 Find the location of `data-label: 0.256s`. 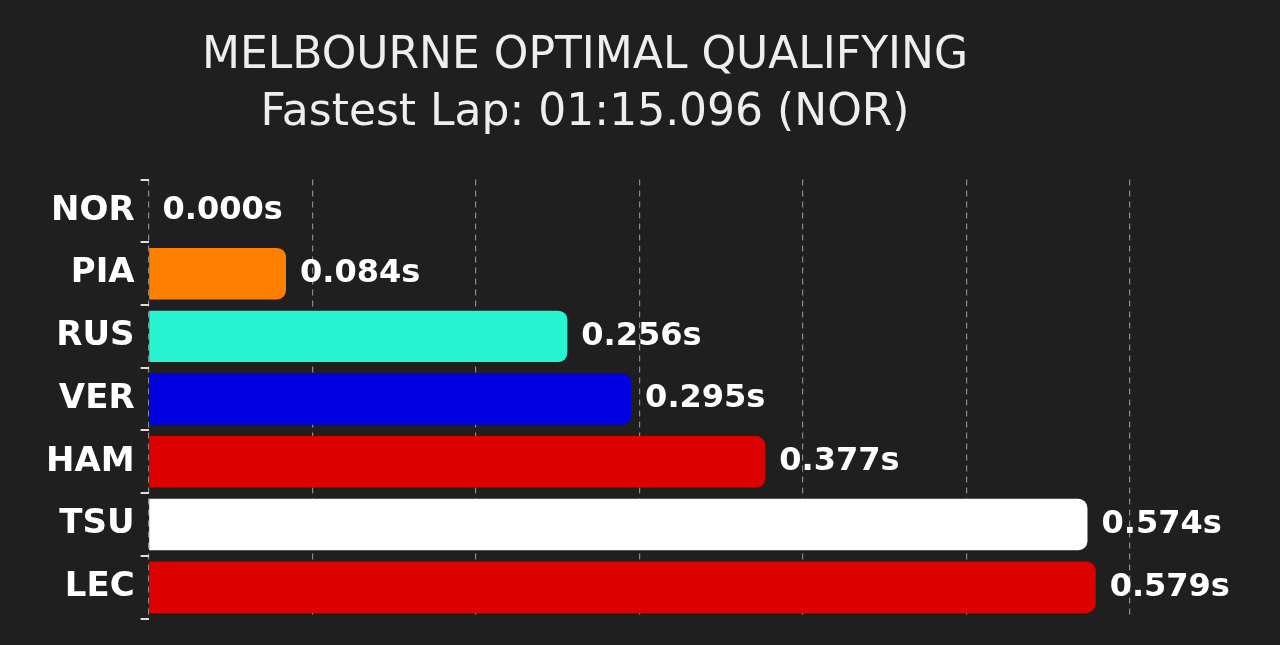

data-label: 0.256s is located at coordinates (641, 333).